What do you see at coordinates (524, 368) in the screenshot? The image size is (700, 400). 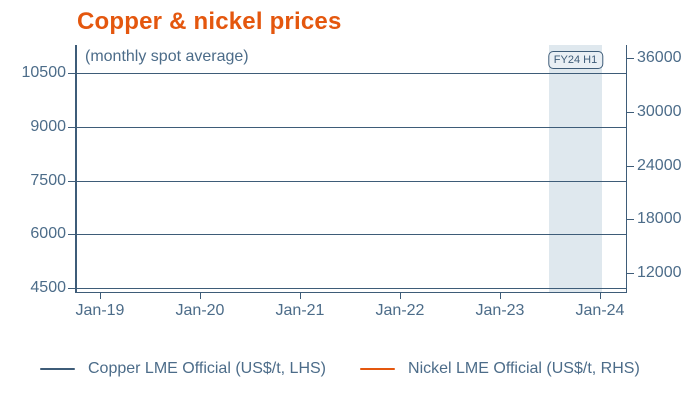 I see `legend-label: Nickel LME Official (US$/t, RHS)` at bounding box center [524, 368].